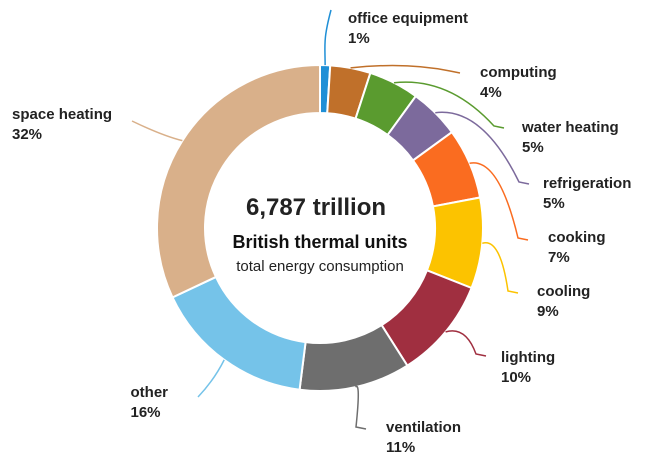 The image size is (650, 463). I want to click on slice-other, so click(239, 333).